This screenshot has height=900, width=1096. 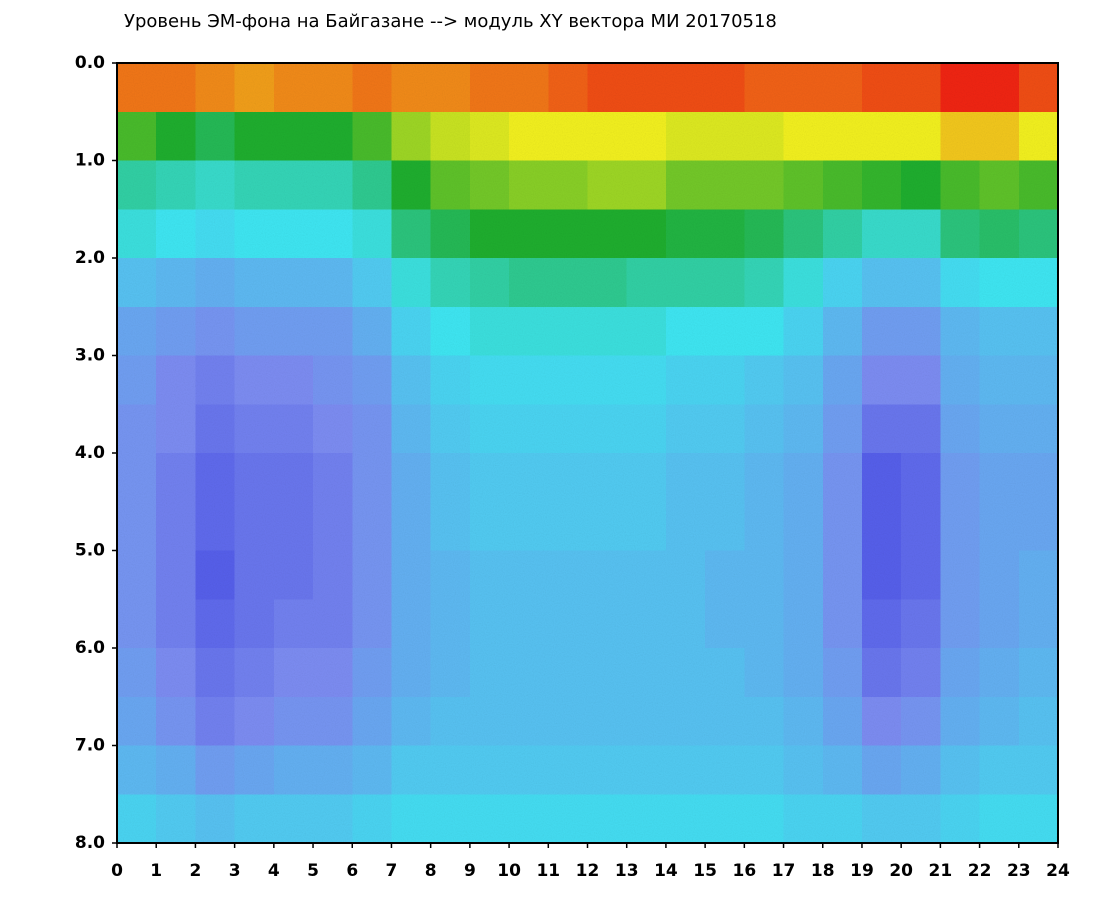 What do you see at coordinates (352, 871) in the screenshot?
I see `x-tick-label: 6` at bounding box center [352, 871].